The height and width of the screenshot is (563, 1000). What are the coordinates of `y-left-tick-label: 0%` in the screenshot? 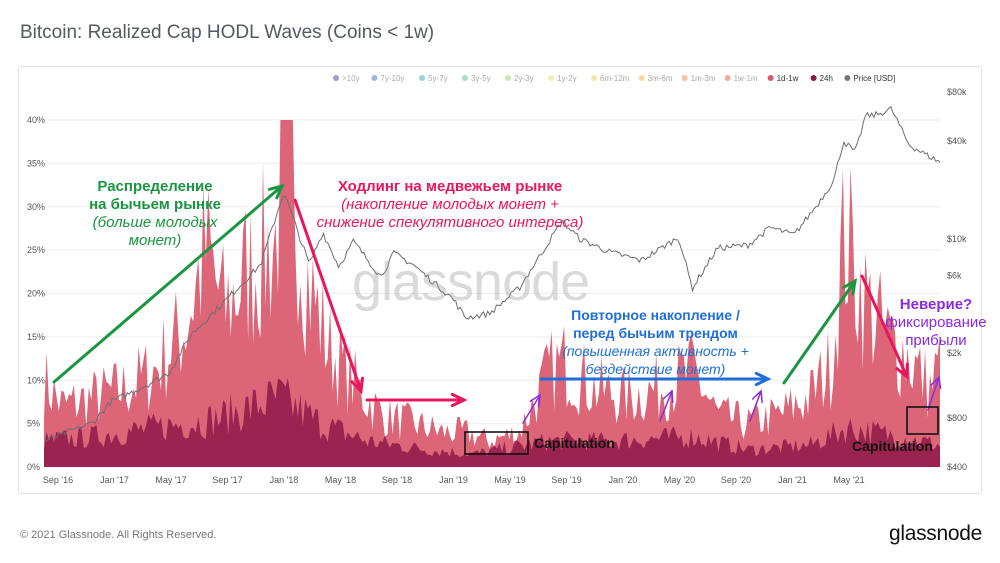 It's located at (33, 467).